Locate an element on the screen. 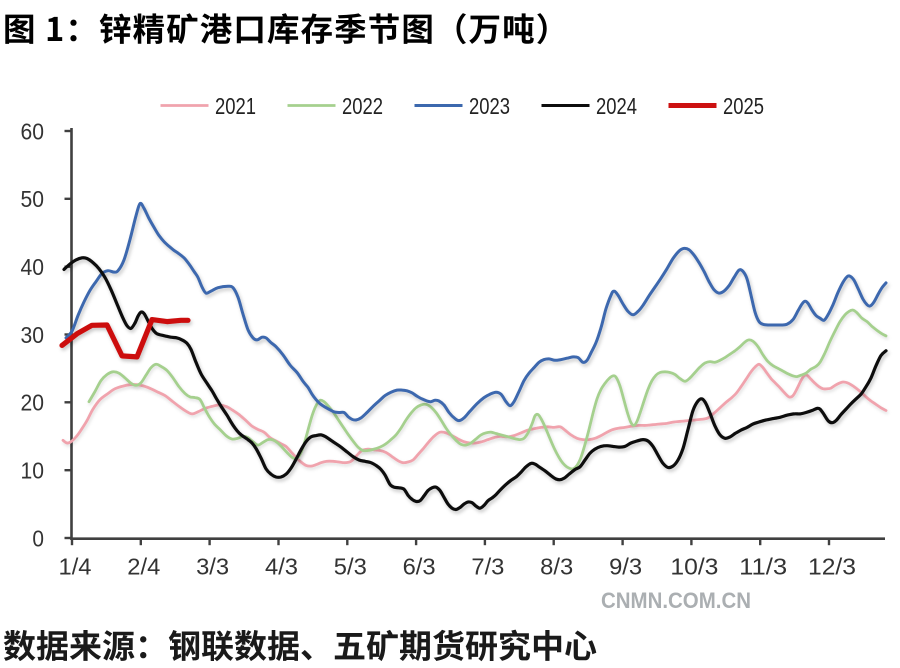 The width and height of the screenshot is (900, 668). svg-text: 20 is located at coordinates (33, 403).